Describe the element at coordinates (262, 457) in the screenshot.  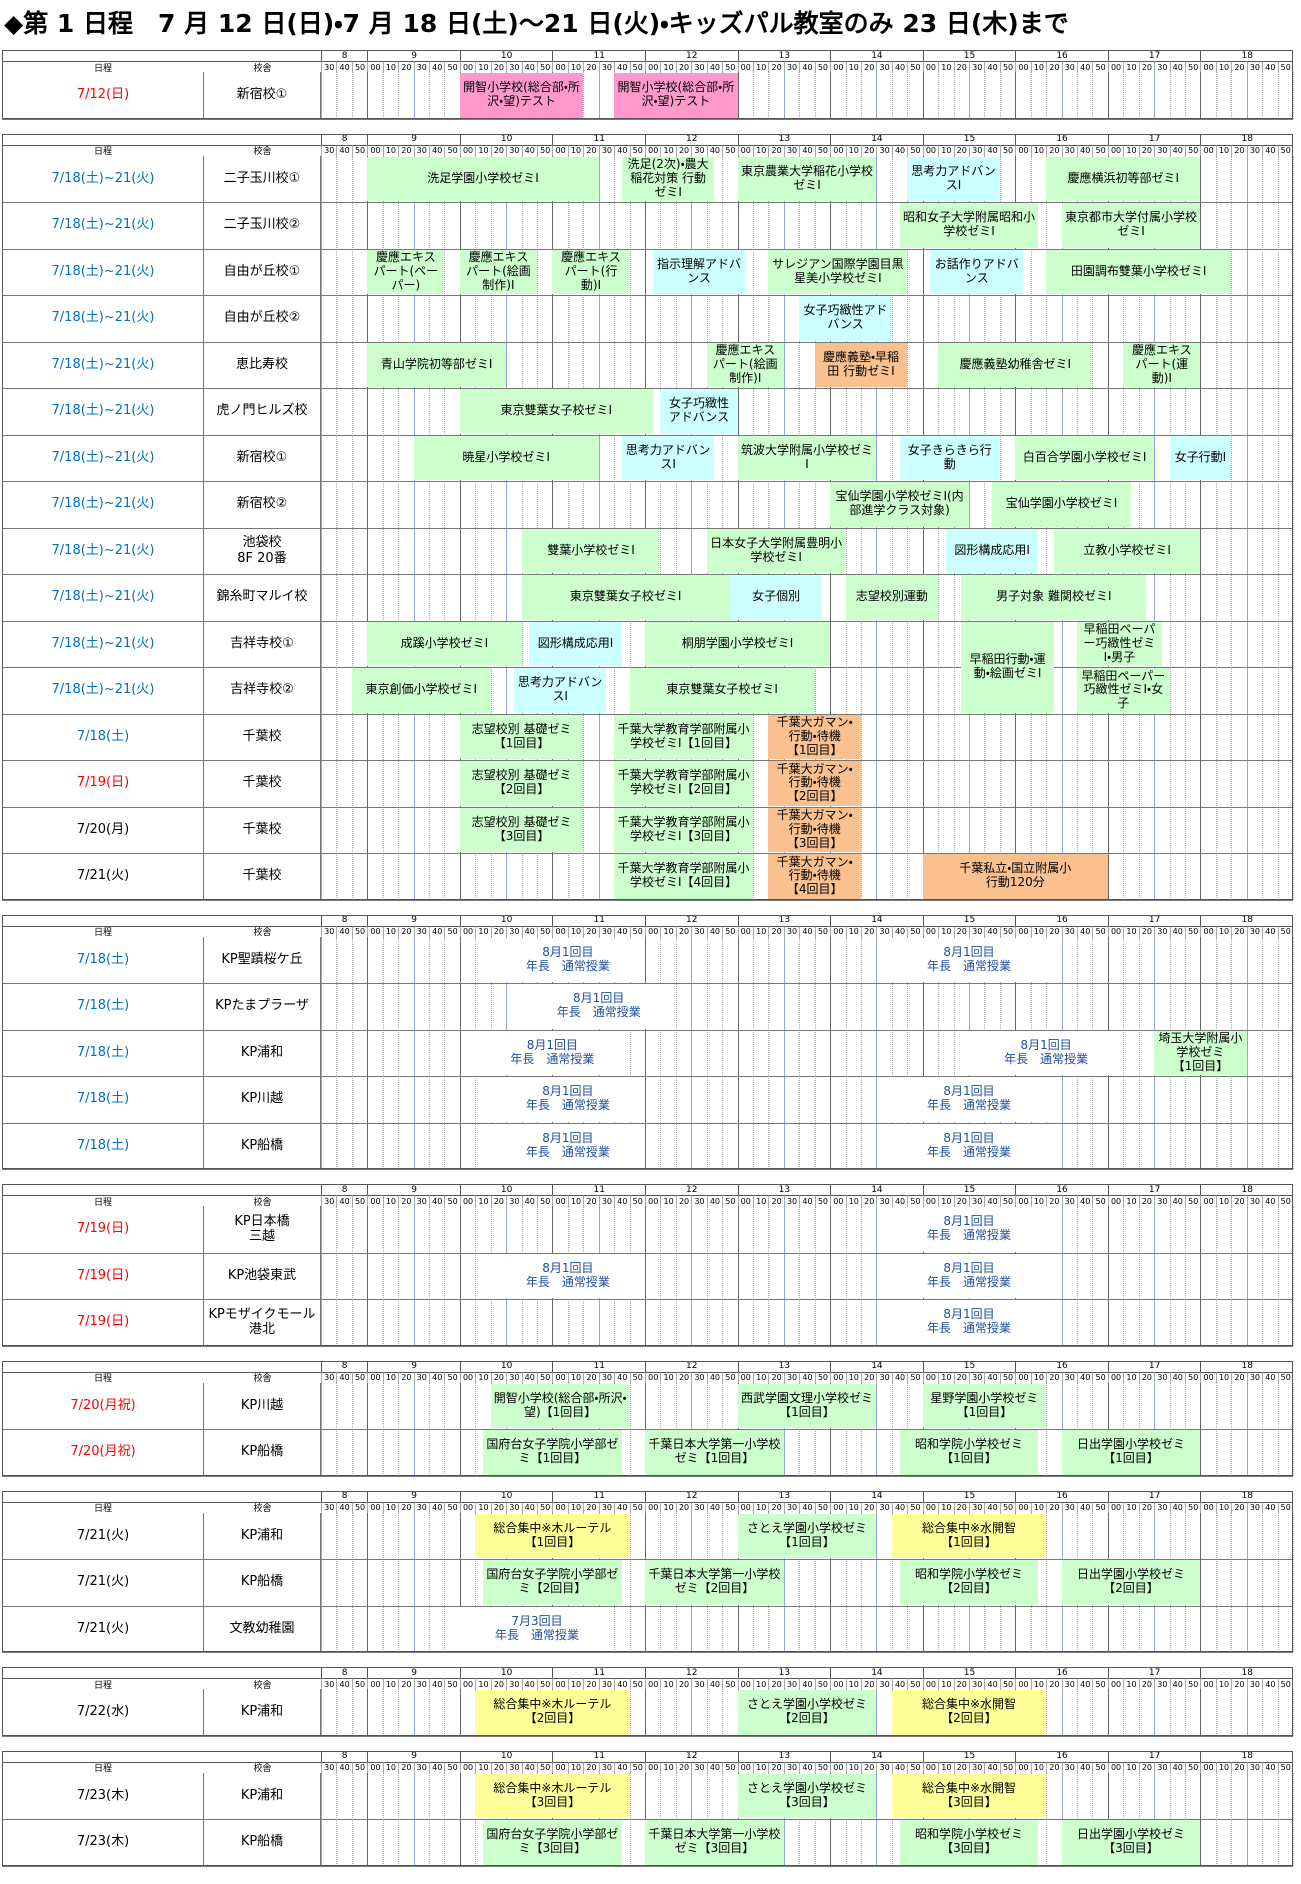
I see `campus-cell: 新宿校①` at that location.